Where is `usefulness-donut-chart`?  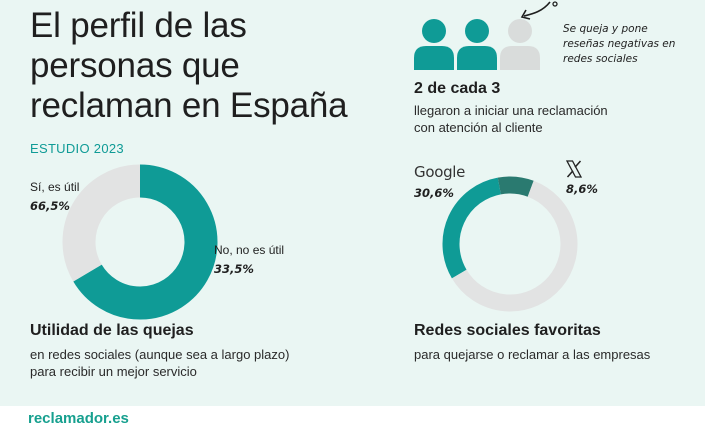
usefulness-donut-chart is located at coordinates (140, 242).